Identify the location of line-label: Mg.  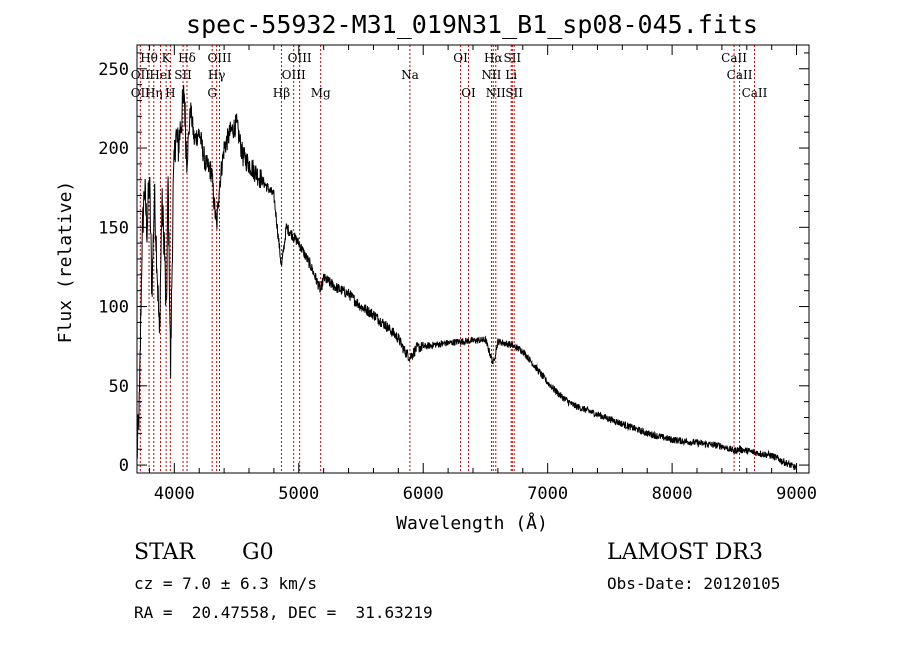
(321, 93).